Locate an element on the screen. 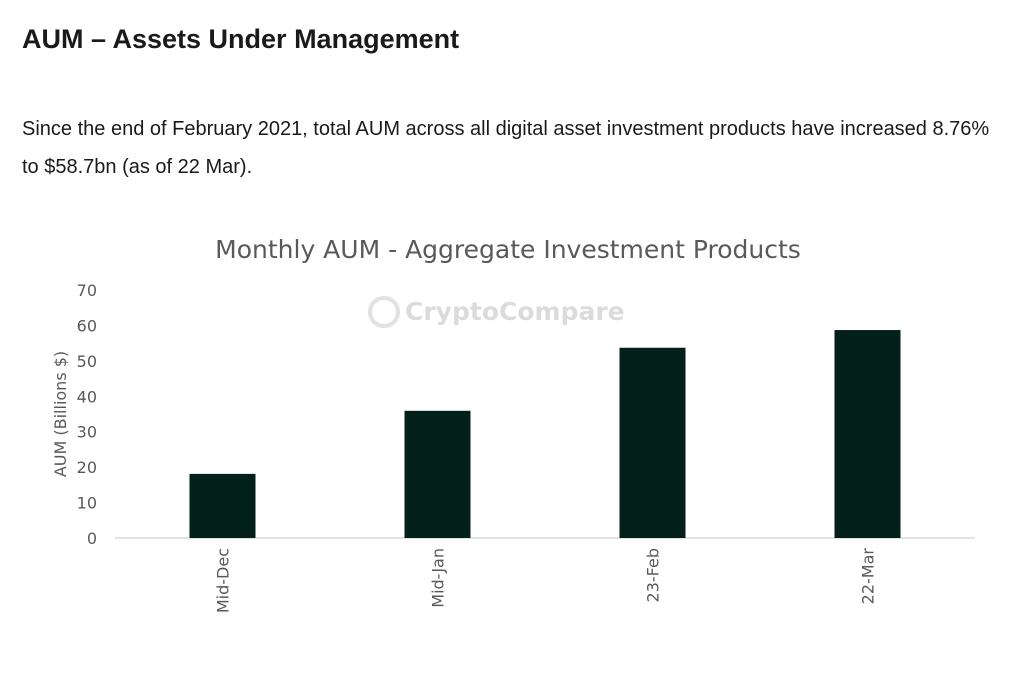 The height and width of the screenshot is (674, 1024). y-tick-label: 70 is located at coordinates (87, 290).